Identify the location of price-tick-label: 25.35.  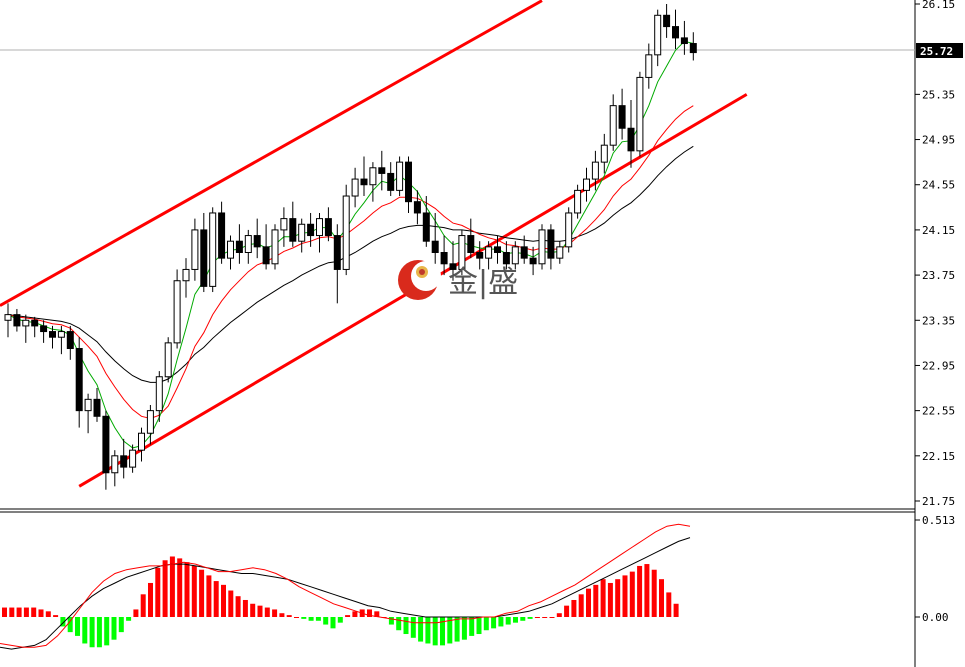
(938, 94).